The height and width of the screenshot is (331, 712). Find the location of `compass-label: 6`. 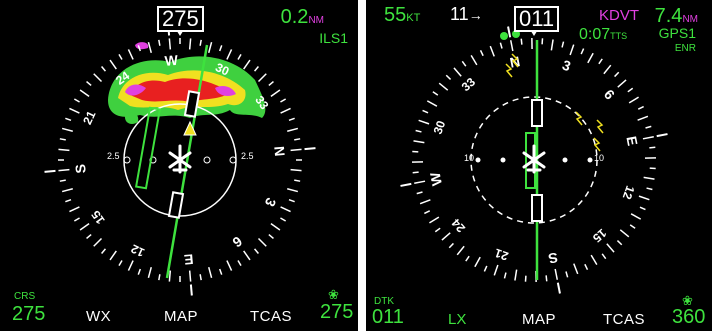

compass-label: 6 is located at coordinates (237, 242).